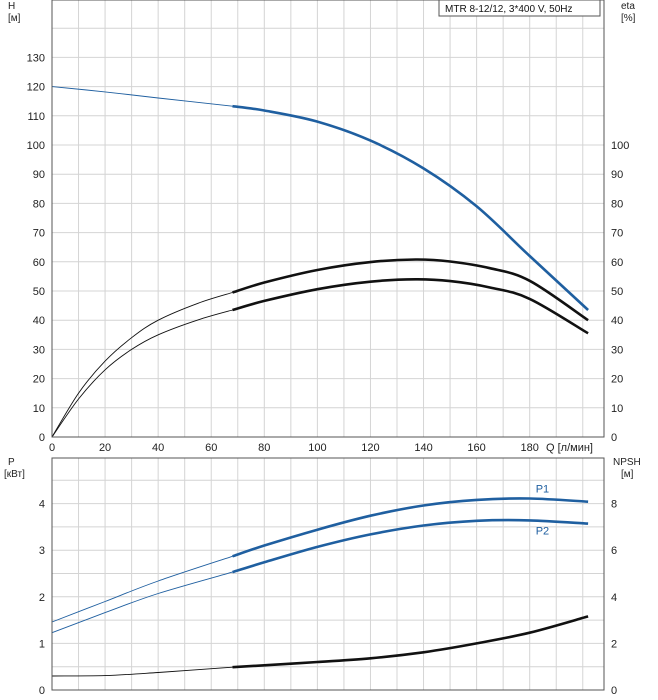 This screenshot has width=658, height=700. What do you see at coordinates (617, 175) in the screenshot?
I see `eta-tick-label: 90` at bounding box center [617, 175].